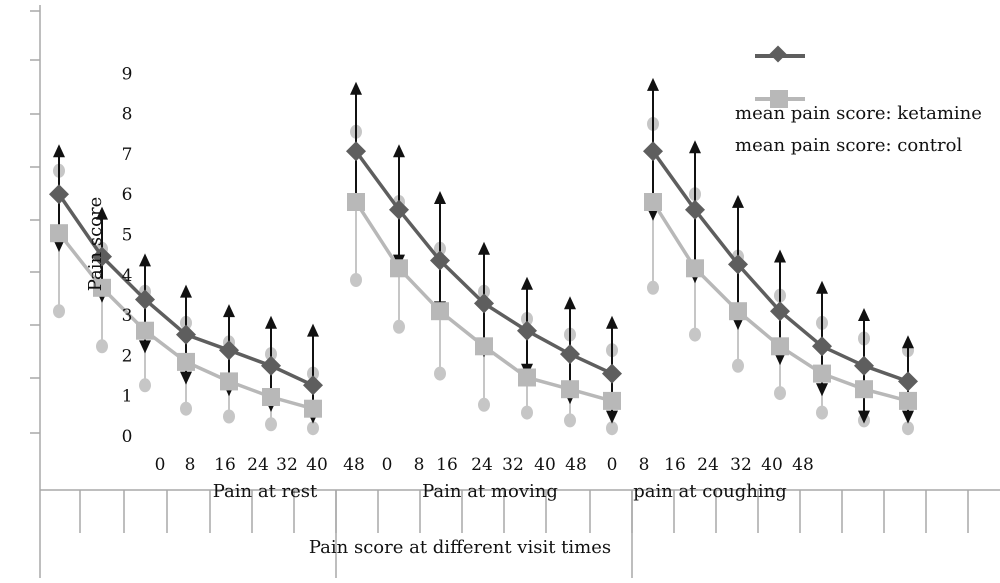 The image size is (1000, 583). What do you see at coordinates (778, 54) in the screenshot?
I see `legend-ketamine-marker` at bounding box center [778, 54].